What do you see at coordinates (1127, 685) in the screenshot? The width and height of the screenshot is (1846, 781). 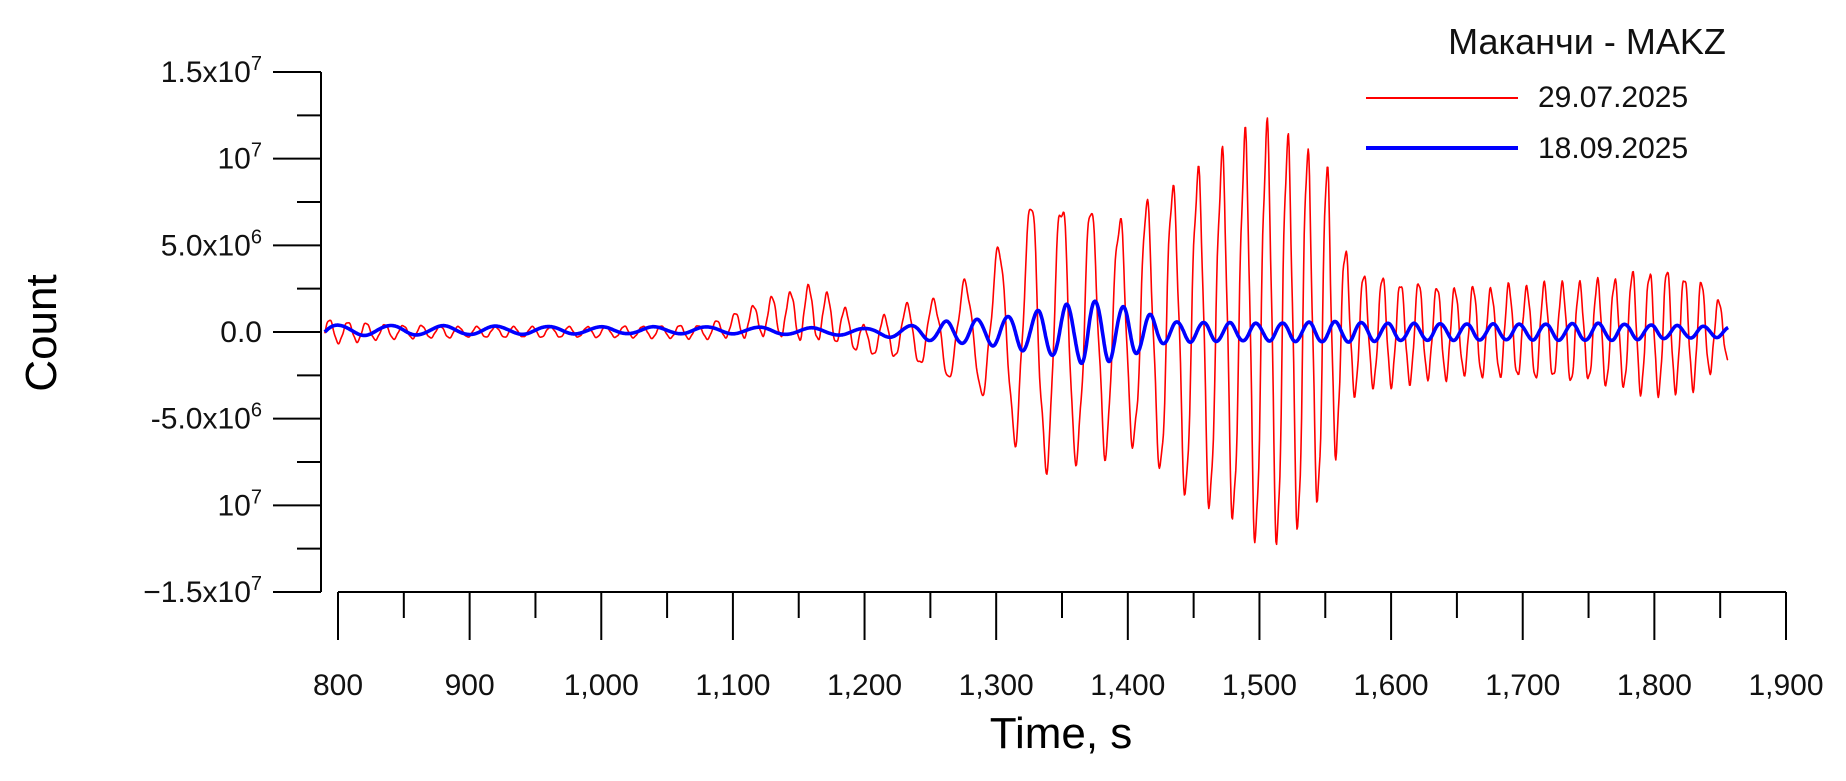 I see `x-tick-label: 1,400` at bounding box center [1127, 685].